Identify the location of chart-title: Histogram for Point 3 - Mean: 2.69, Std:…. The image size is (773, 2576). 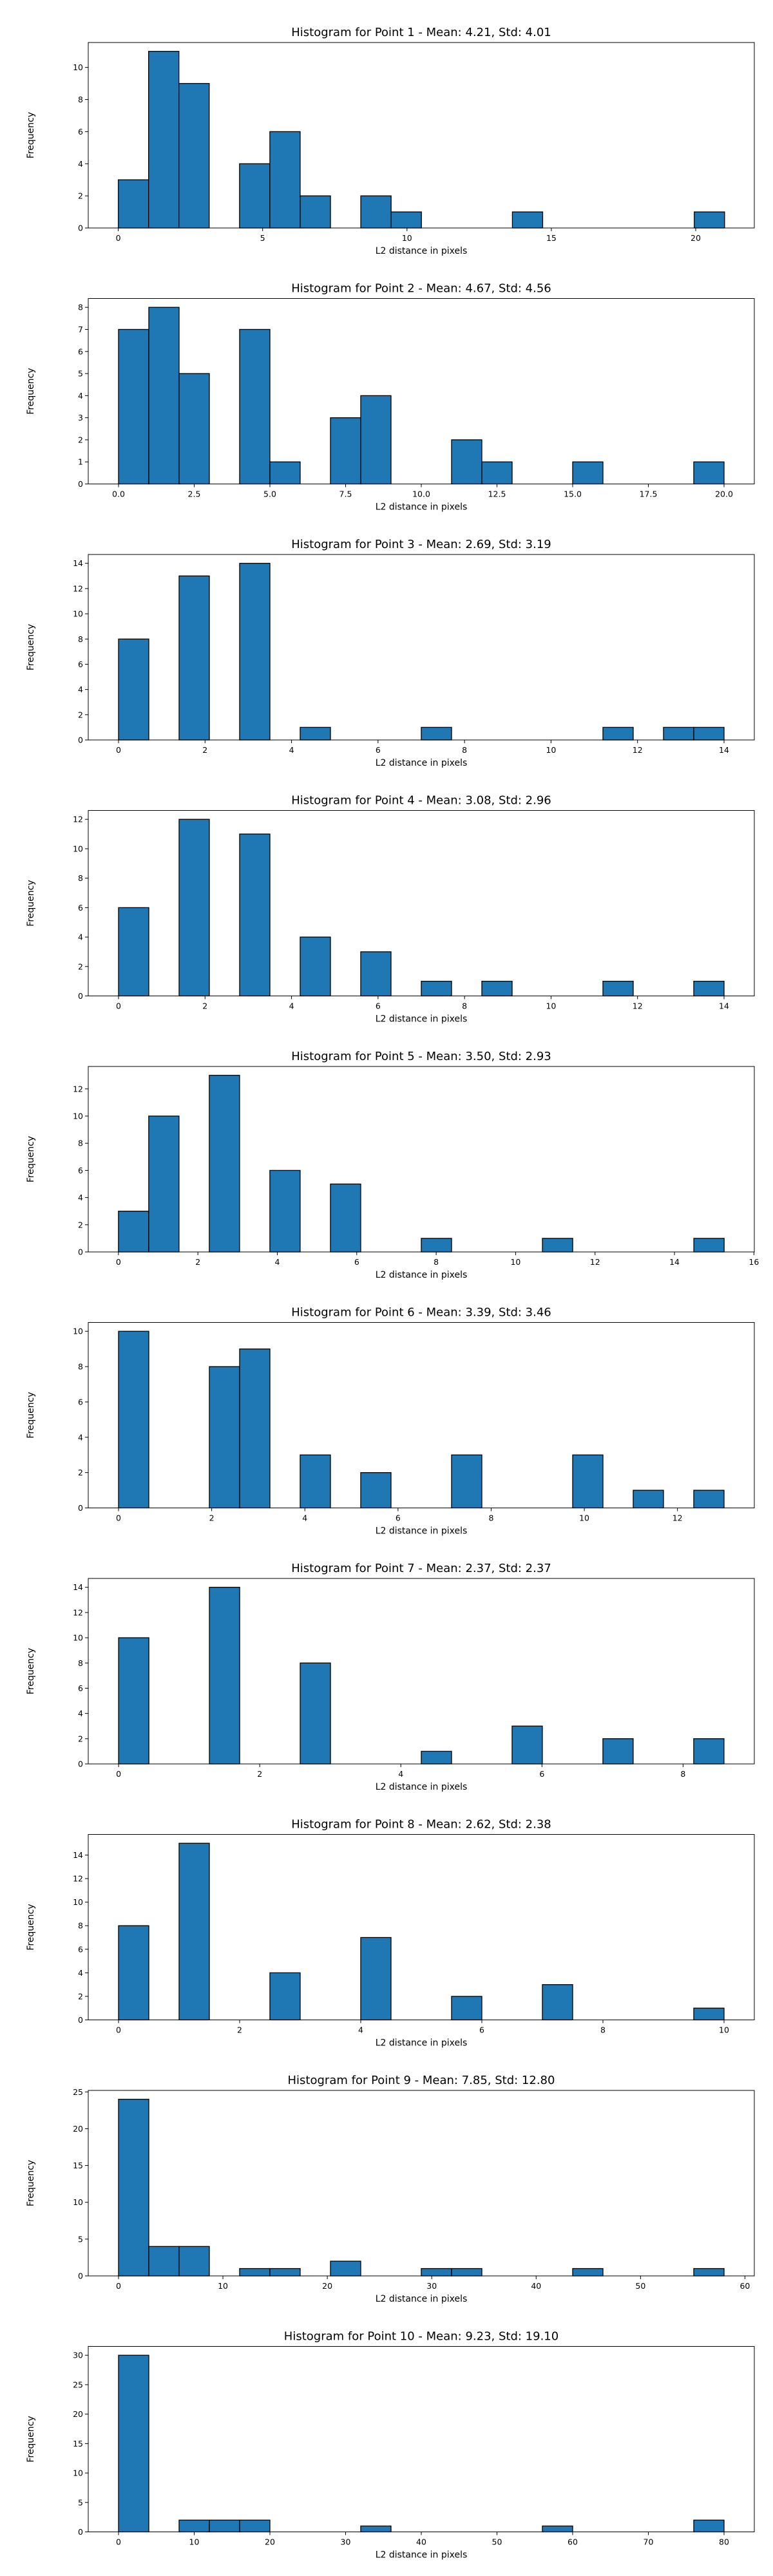
(421, 544).